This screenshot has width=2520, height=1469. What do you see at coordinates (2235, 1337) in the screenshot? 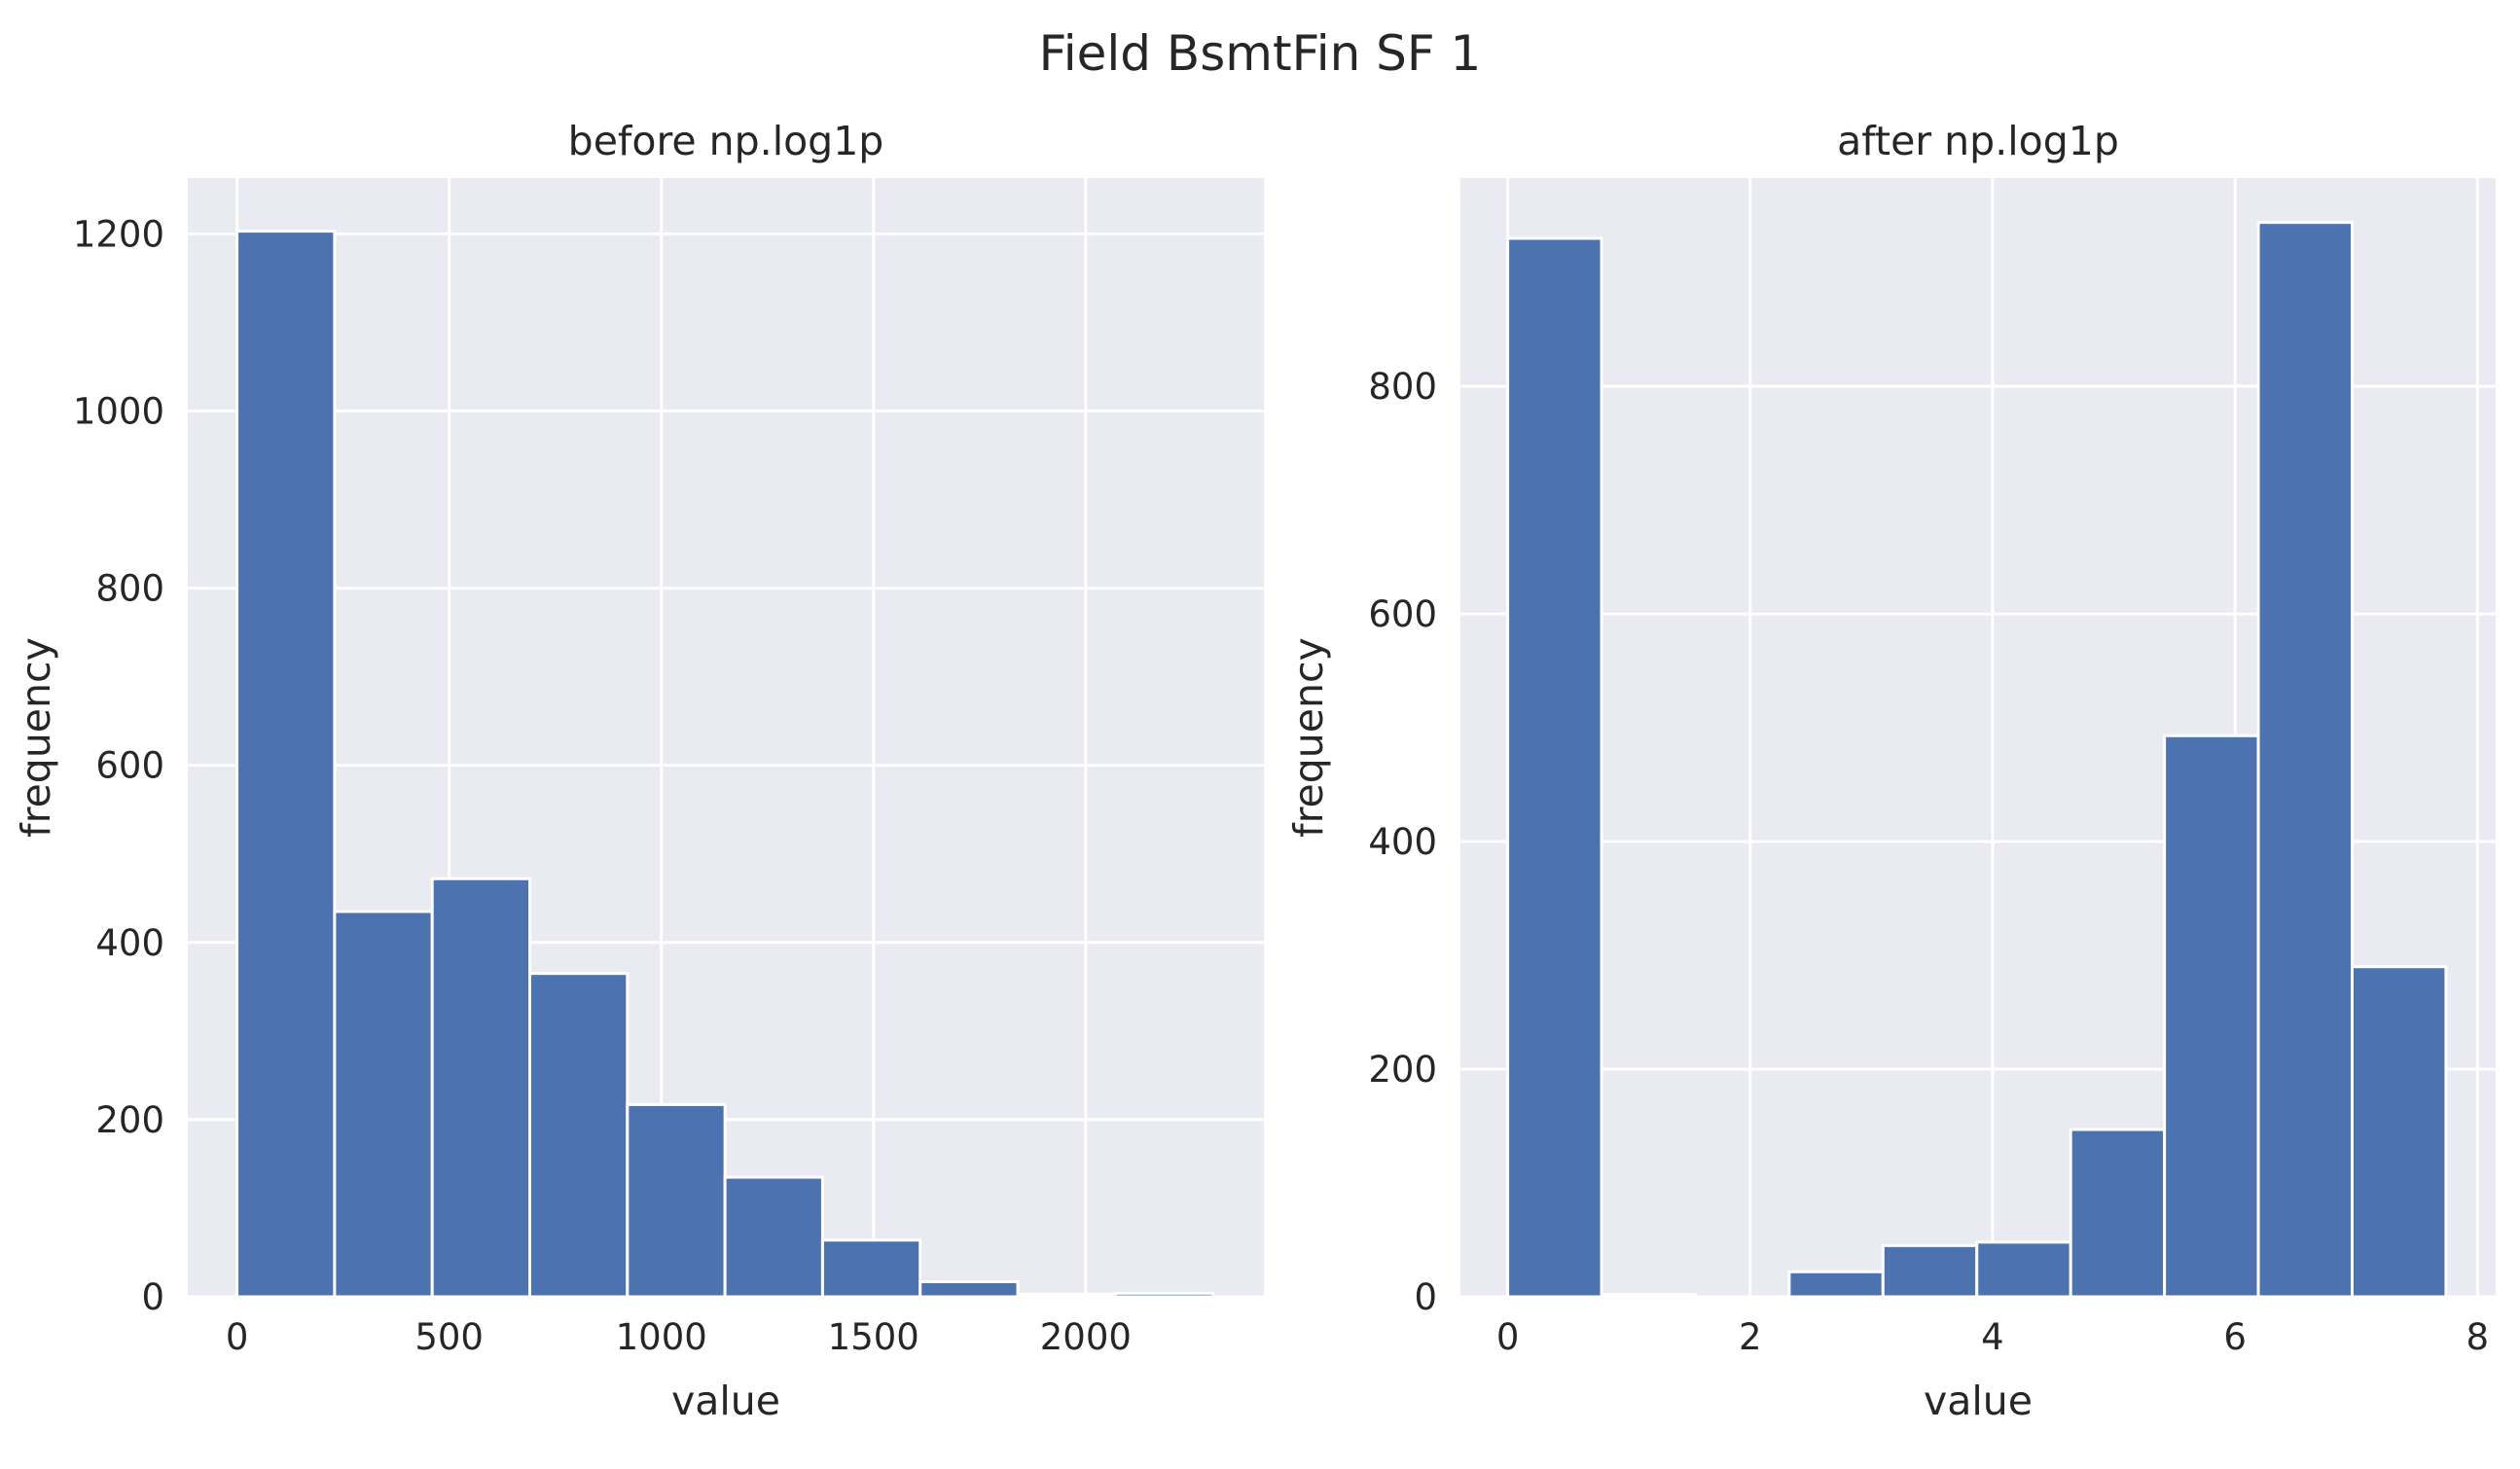
I see `right-x-tick-label: 6` at bounding box center [2235, 1337].